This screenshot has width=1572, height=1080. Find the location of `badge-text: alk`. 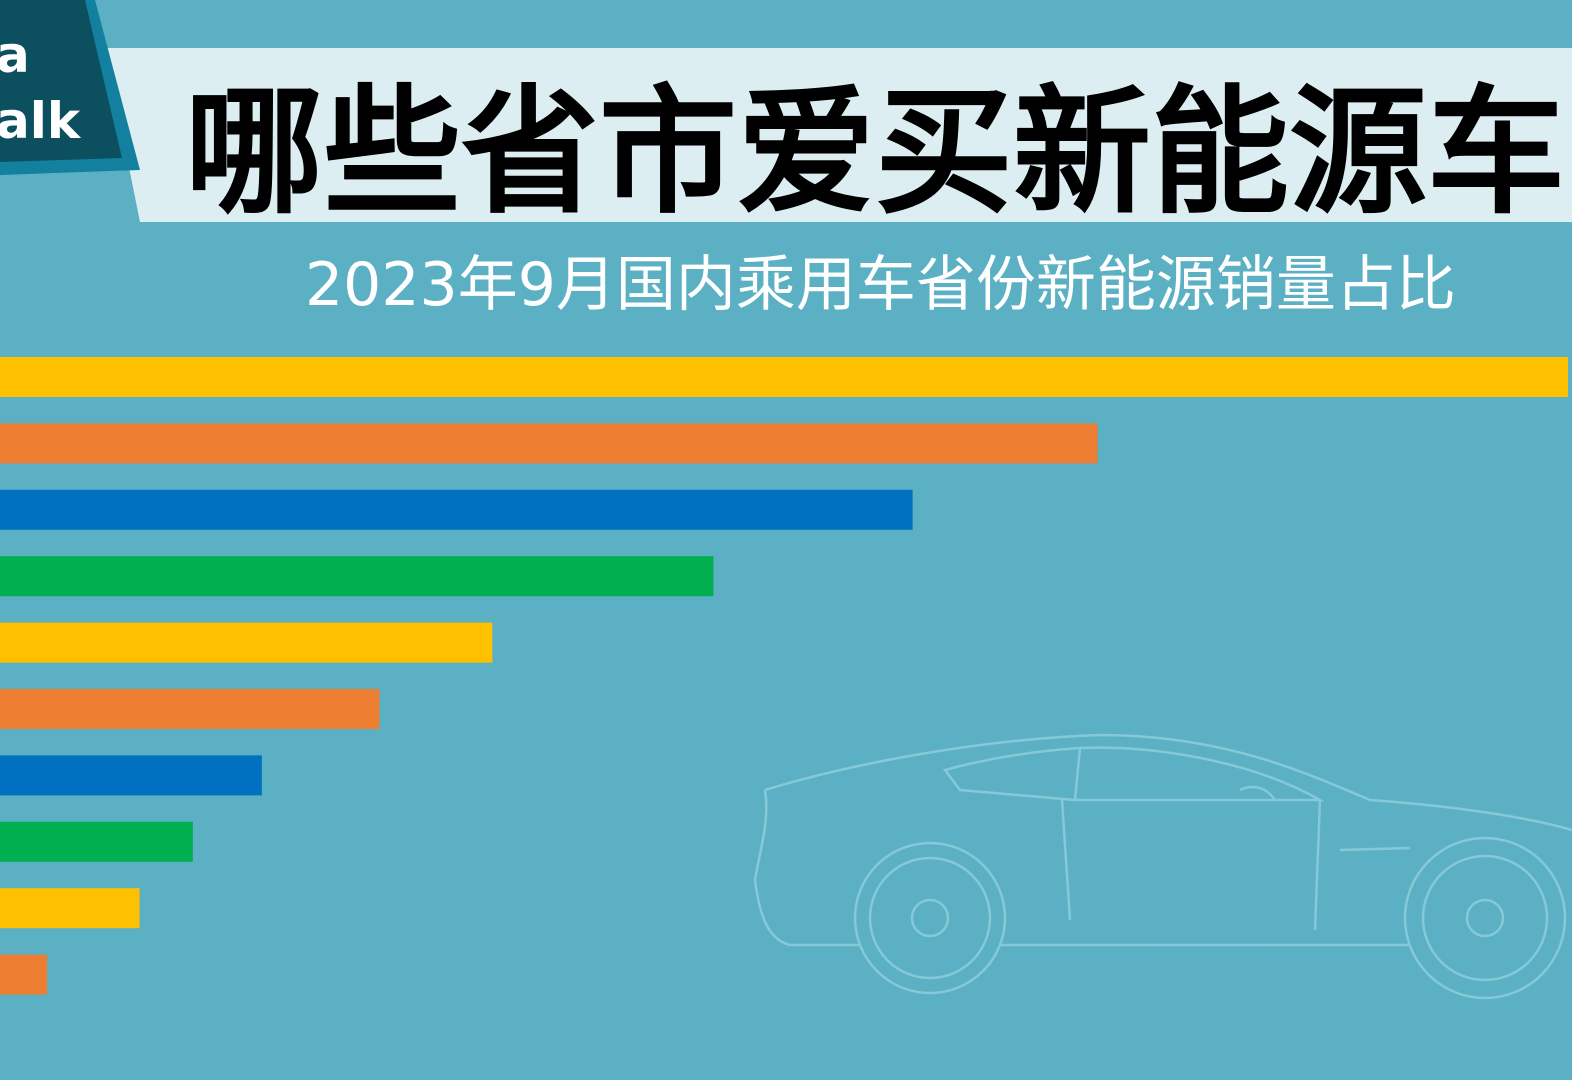

badge-text: alk is located at coordinates (41, 121).